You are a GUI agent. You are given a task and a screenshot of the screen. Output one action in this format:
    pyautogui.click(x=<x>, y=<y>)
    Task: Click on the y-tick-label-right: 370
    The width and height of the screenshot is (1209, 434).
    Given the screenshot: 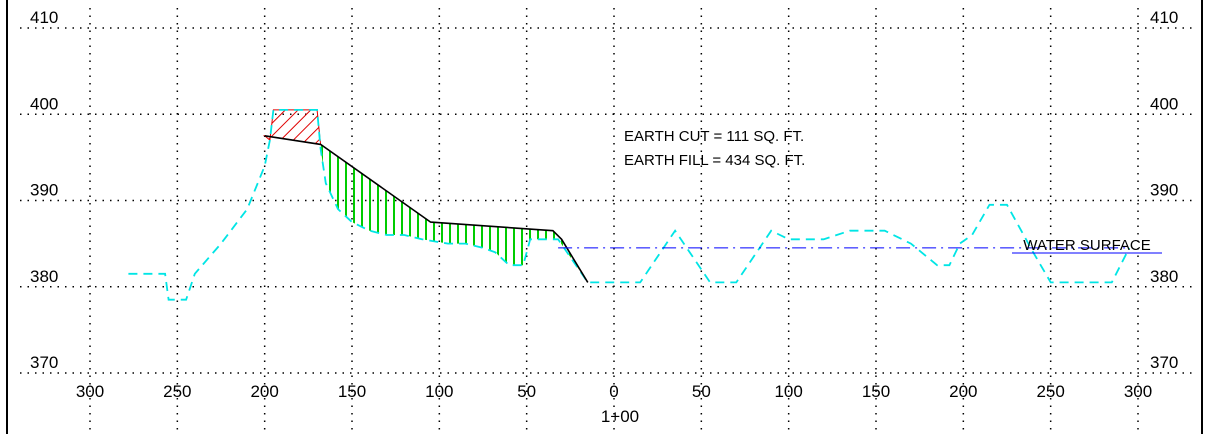 What is the action you would take?
    pyautogui.click(x=1164, y=362)
    